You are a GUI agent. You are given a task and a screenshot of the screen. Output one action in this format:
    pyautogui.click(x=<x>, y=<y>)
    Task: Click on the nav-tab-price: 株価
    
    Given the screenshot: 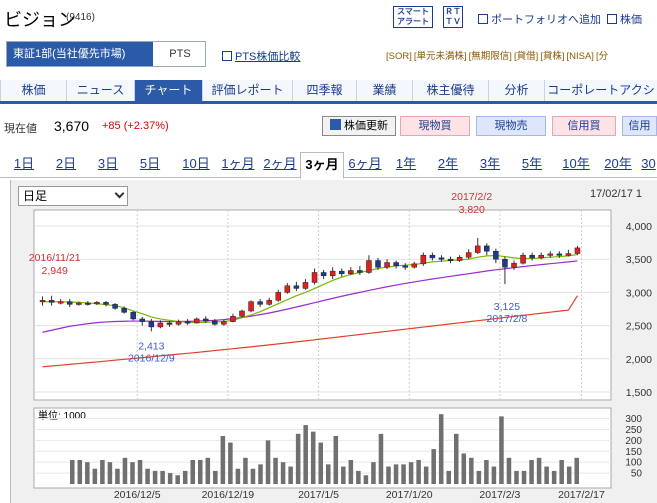 What is the action you would take?
    pyautogui.click(x=33, y=90)
    